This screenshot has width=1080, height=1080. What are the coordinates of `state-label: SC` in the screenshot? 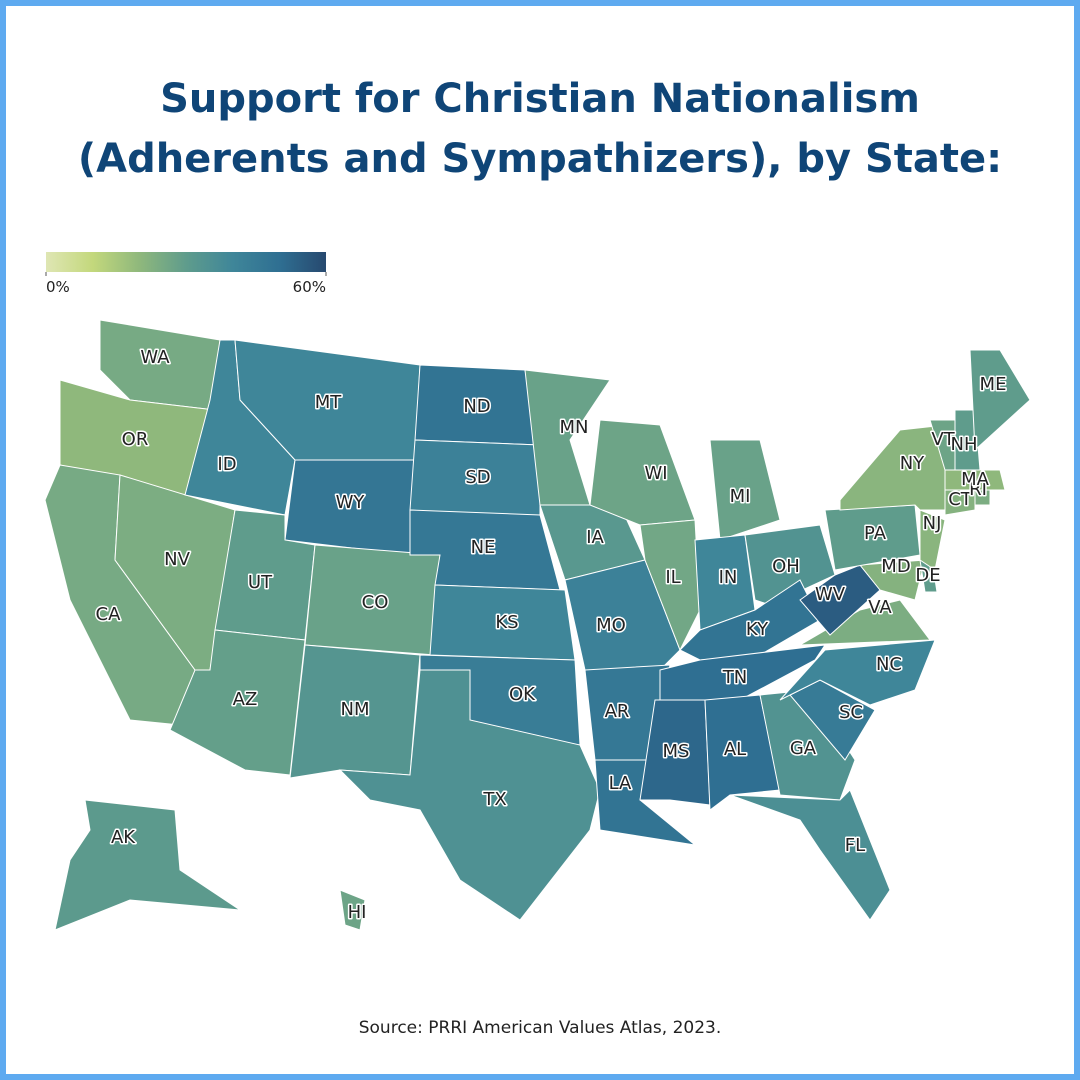 It's located at (851, 712).